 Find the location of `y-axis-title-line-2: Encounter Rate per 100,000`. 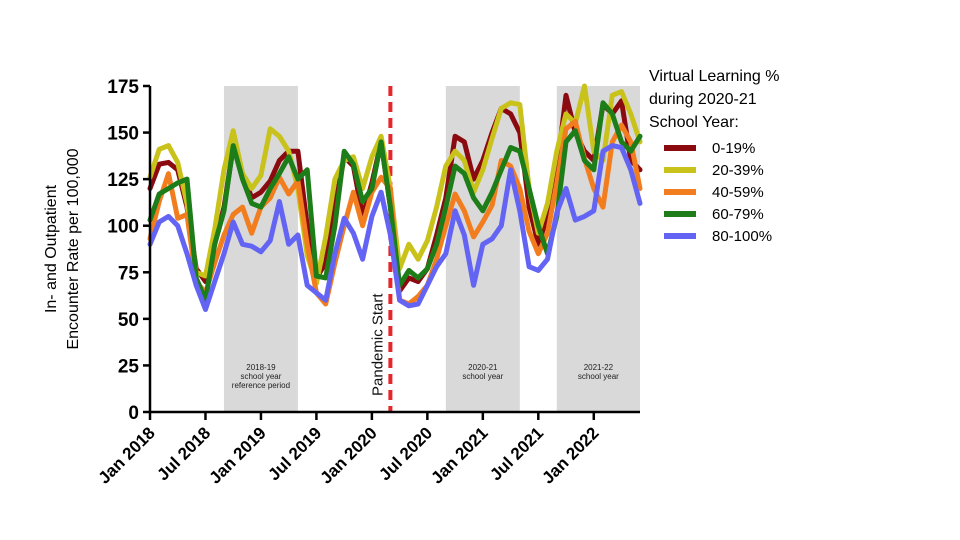

y-axis-title-line-2: Encounter Rate per 100,000 is located at coordinates (73, 248).